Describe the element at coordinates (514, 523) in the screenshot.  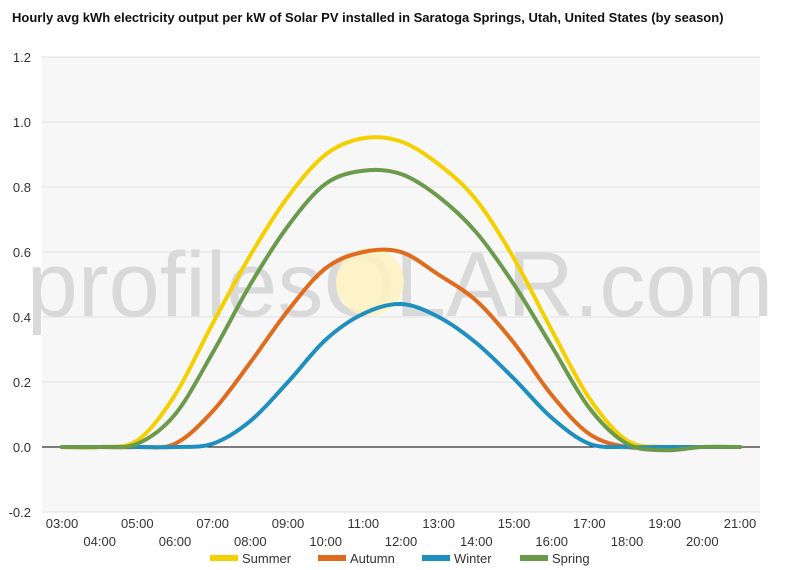
I see `x-tick-label: 15:00` at that location.